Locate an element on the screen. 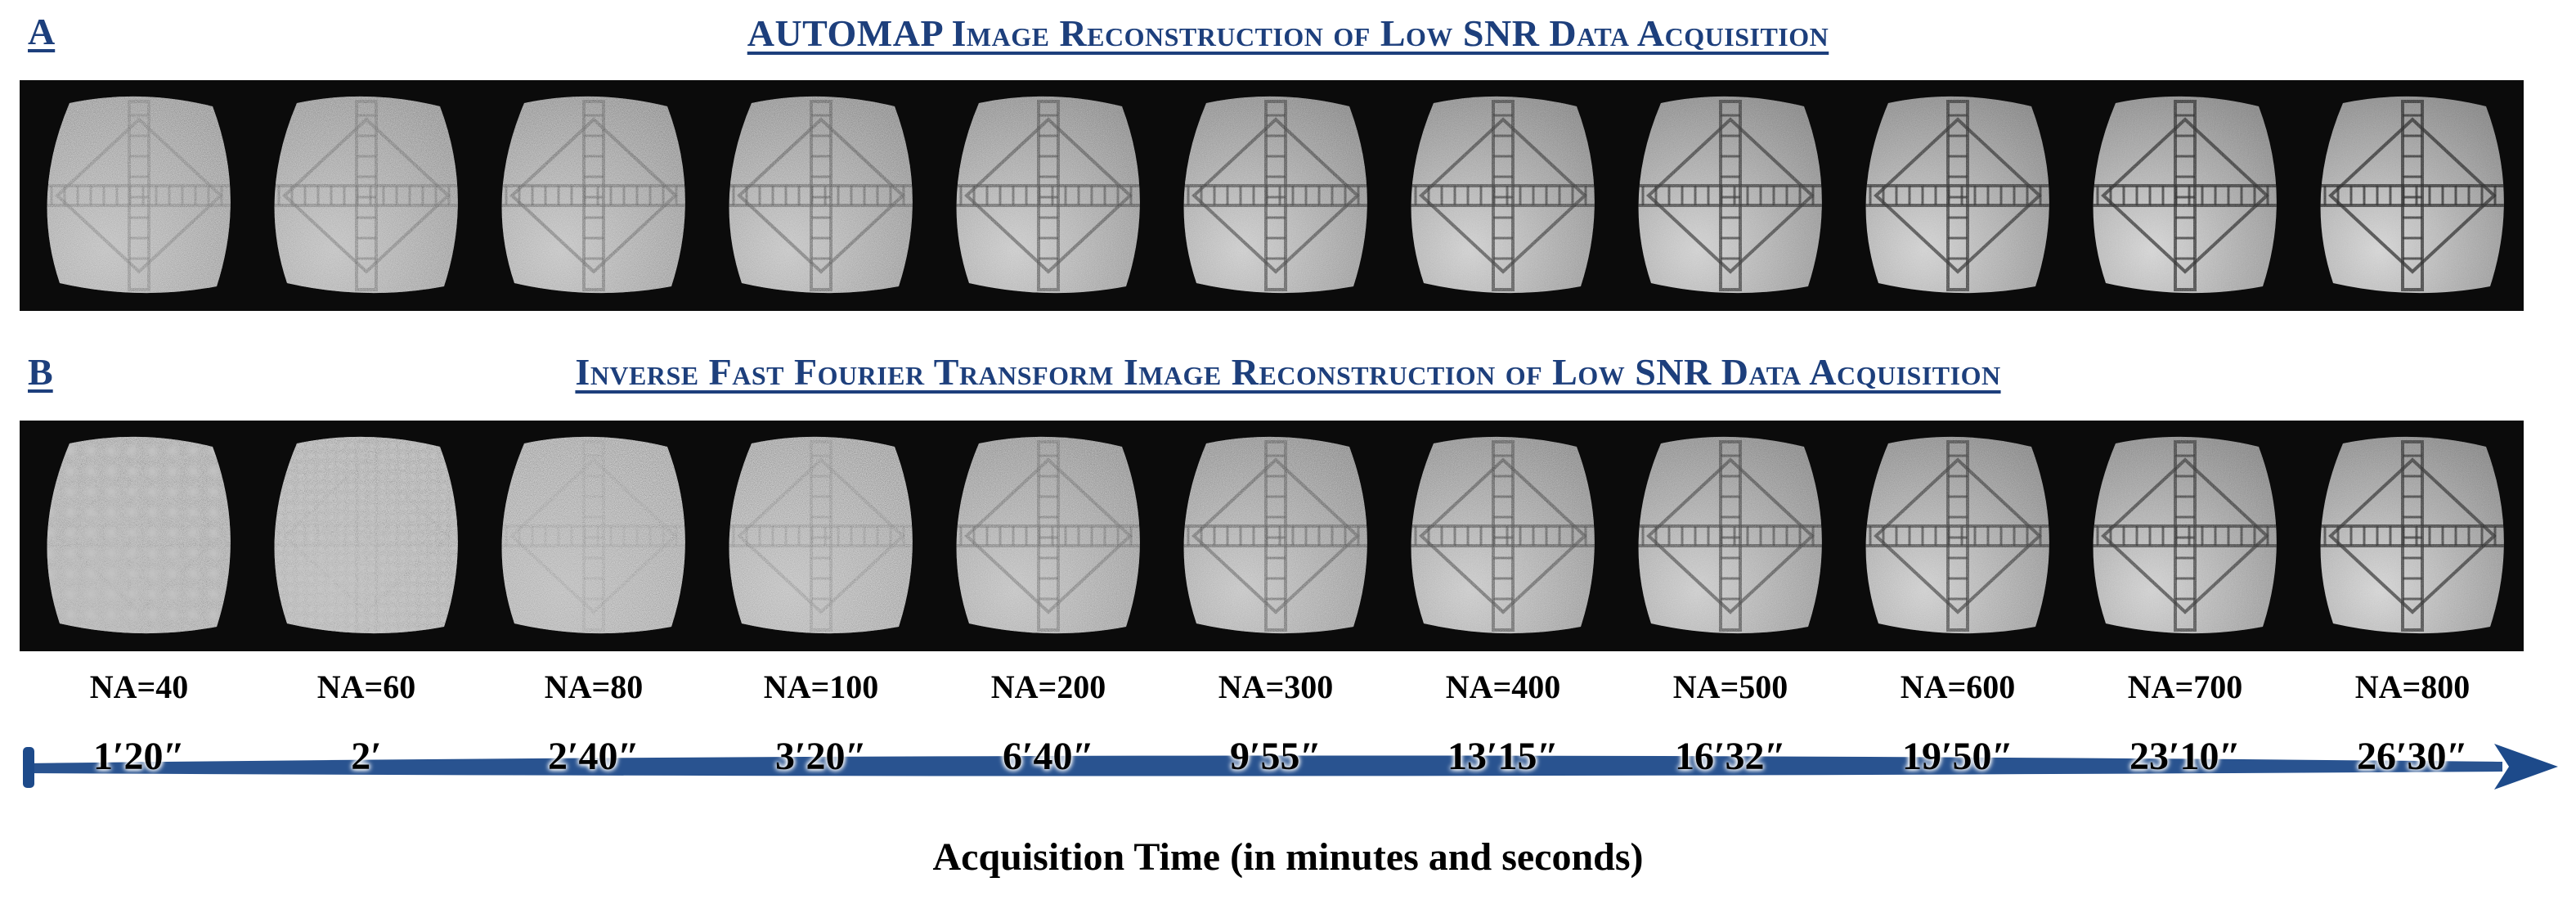 The width and height of the screenshot is (2576, 900). acquisition-time-label: 26′30″ is located at coordinates (2412, 757).